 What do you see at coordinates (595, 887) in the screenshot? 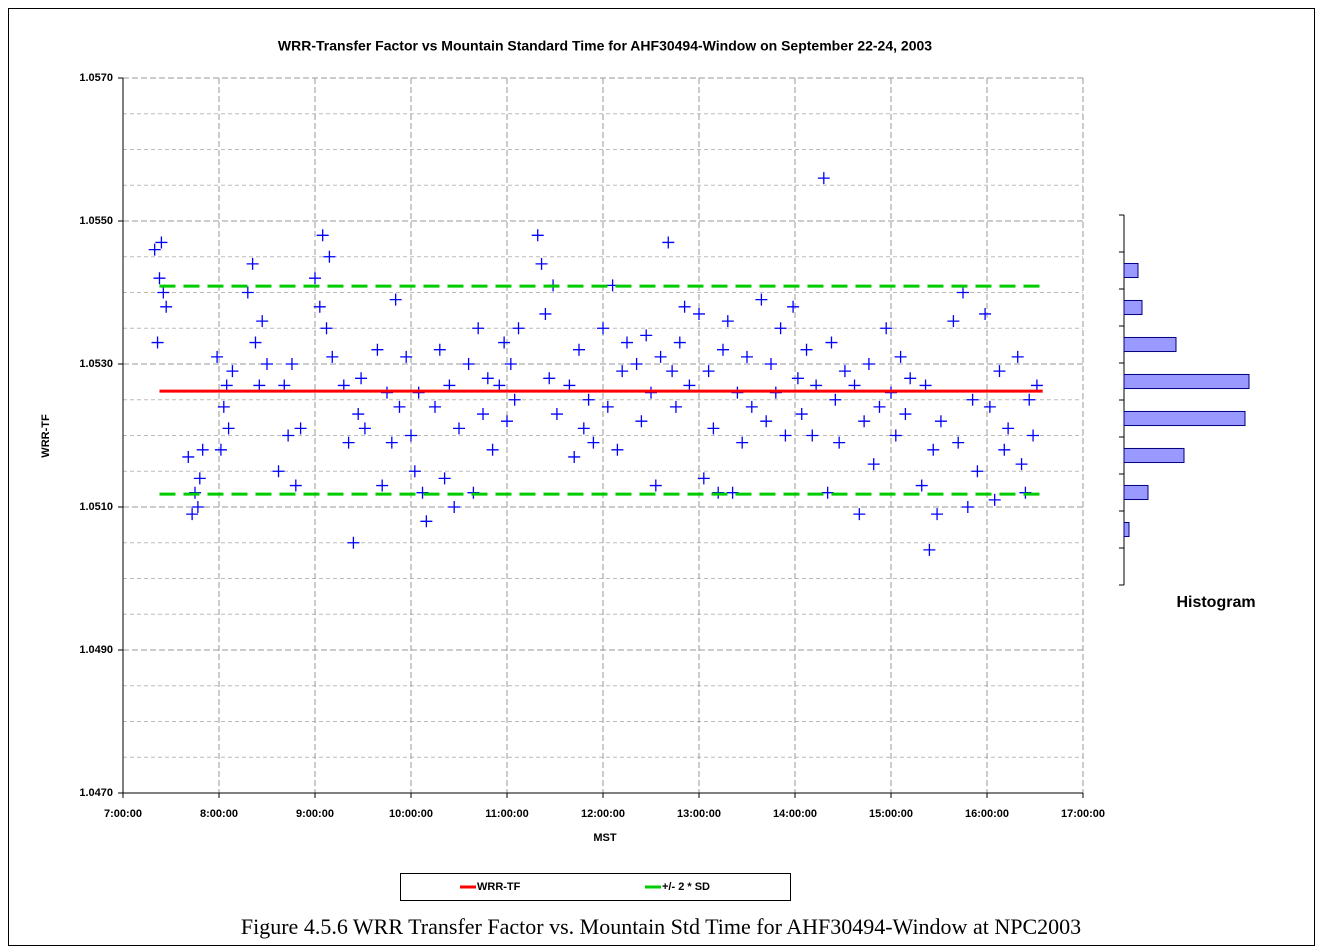
I see `legend-box` at bounding box center [595, 887].